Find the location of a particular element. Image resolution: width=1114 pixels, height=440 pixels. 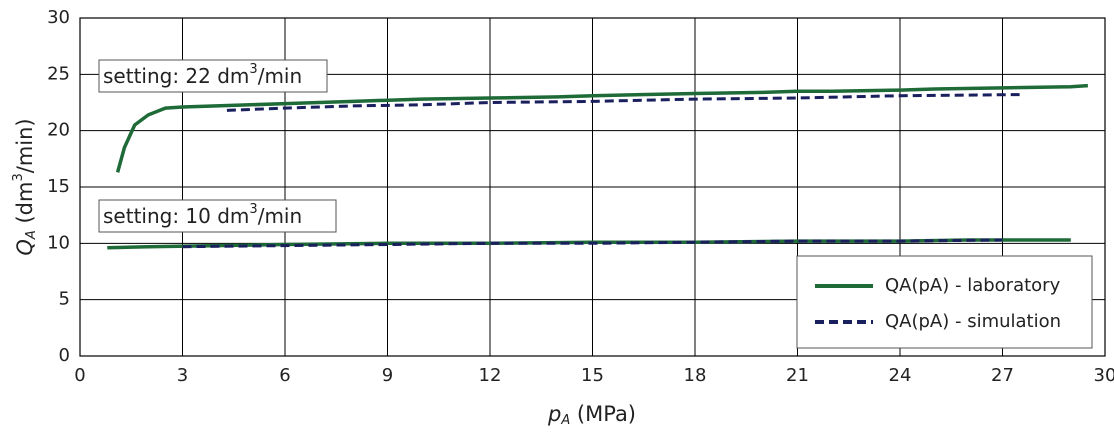

annotation: setting: 22 dm3/min is located at coordinates (202, 75).